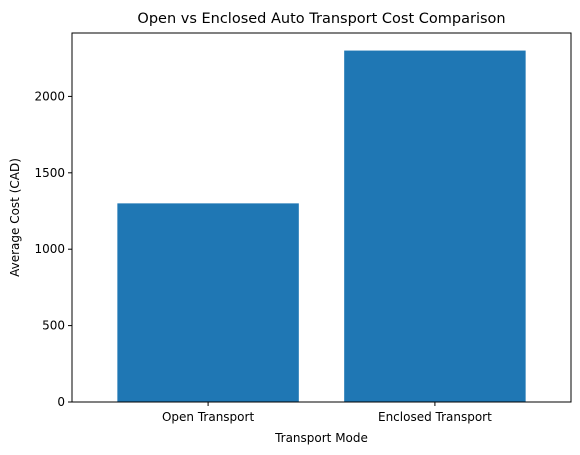  What do you see at coordinates (53, 326) in the screenshot?
I see `y-tick-label: 500` at bounding box center [53, 326].